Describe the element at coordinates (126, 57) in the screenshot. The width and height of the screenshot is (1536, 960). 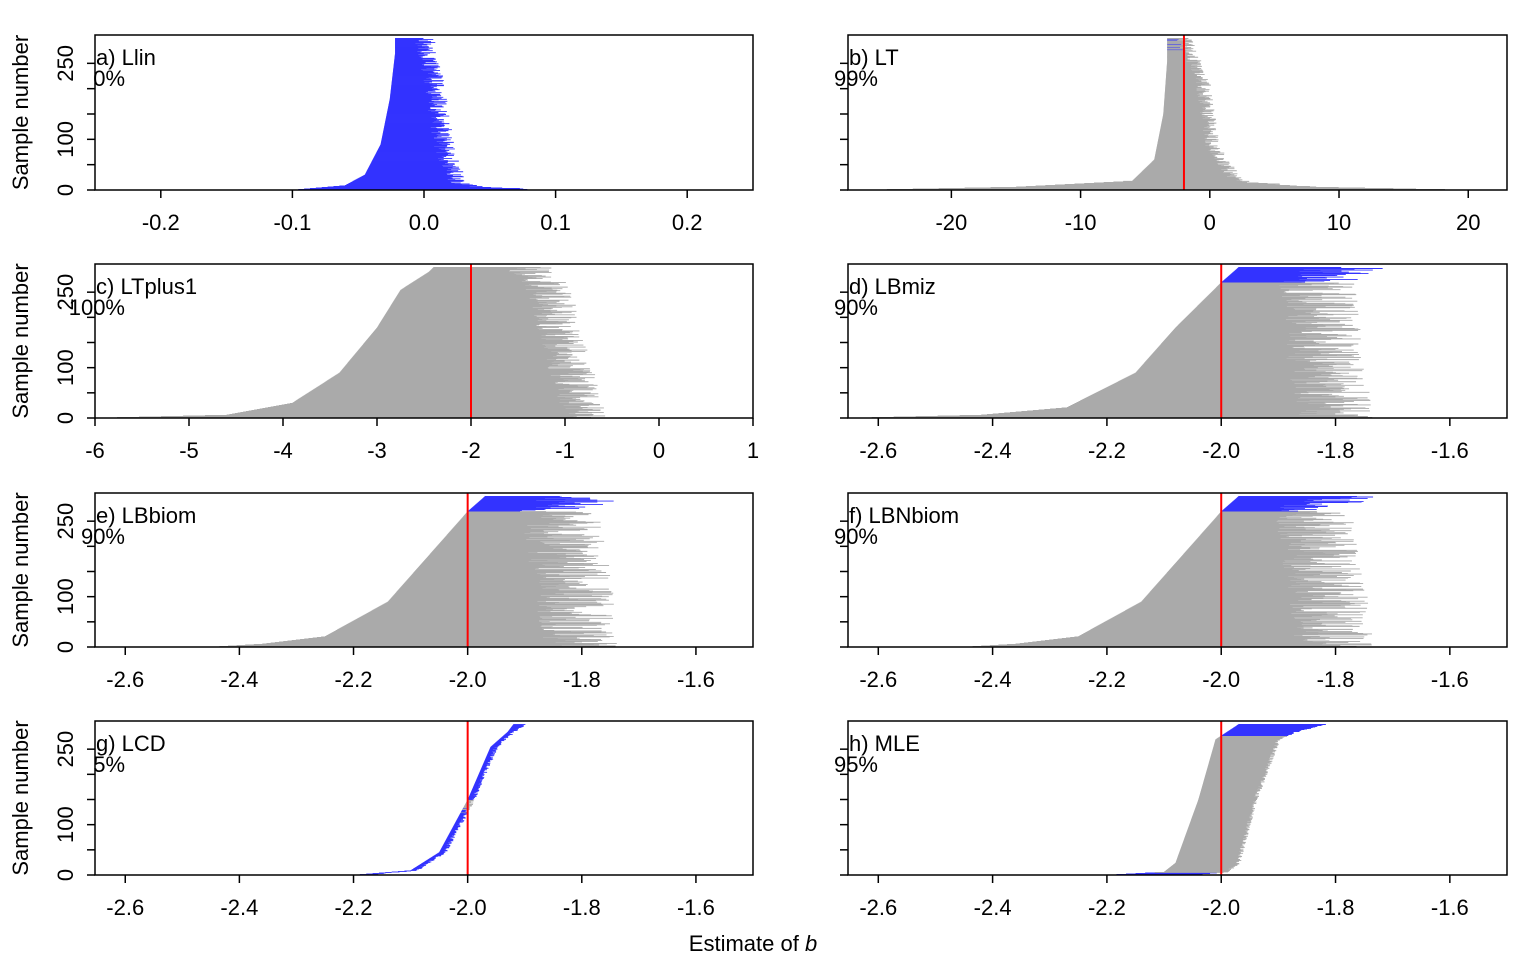
I see `panel-title: a) Llin` at that location.